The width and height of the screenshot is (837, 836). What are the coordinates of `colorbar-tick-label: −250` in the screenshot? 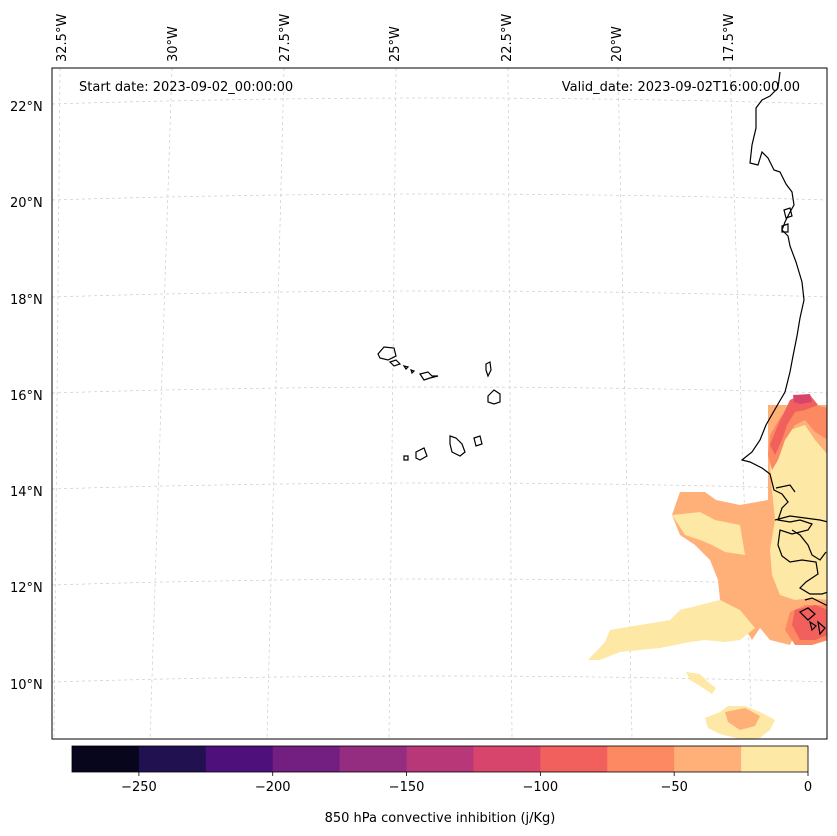 It's located at (139, 787).